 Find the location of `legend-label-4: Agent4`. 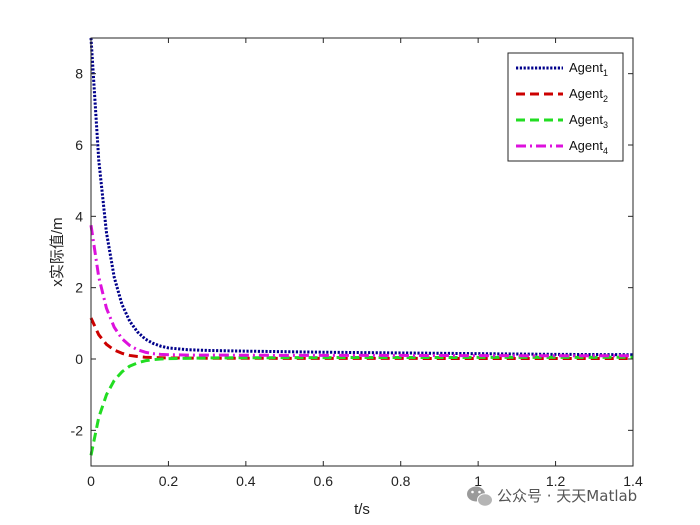

legend-label-4: Agent4 is located at coordinates (588, 147).